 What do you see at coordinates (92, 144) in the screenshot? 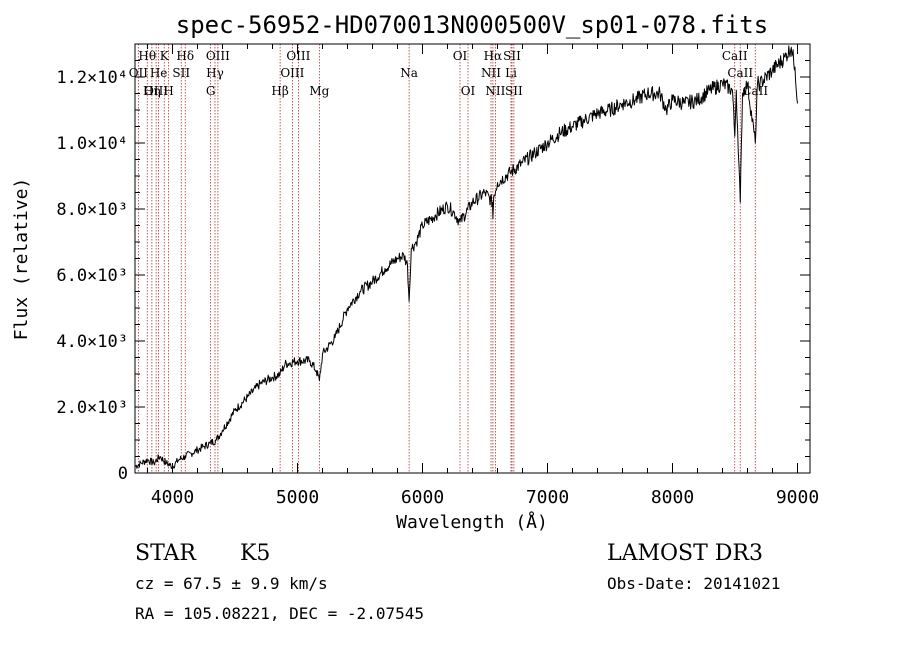
I see `y-tick-label: 1.0×10⁴` at bounding box center [92, 144].